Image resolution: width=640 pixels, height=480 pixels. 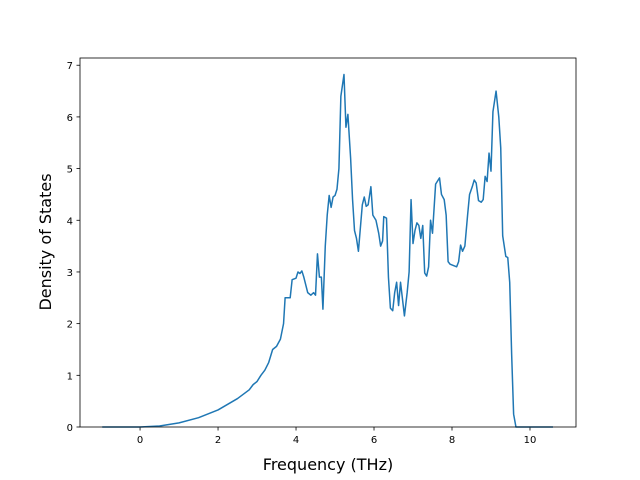 I want to click on x-tick-label: 6, so click(x=374, y=440).